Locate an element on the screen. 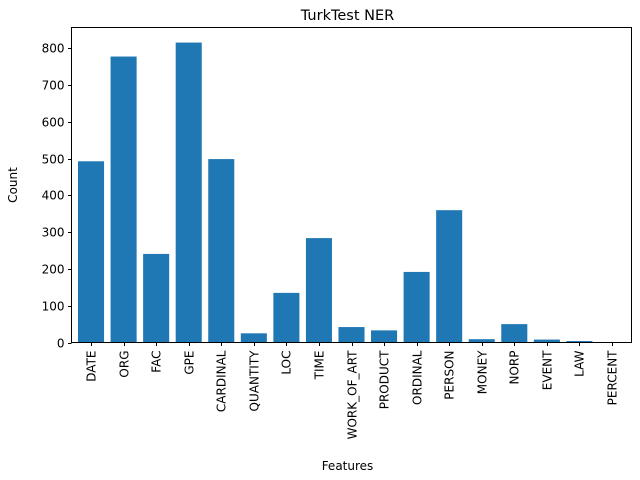  x-tick-label-cardinal: CARDINAL is located at coordinates (222, 381).